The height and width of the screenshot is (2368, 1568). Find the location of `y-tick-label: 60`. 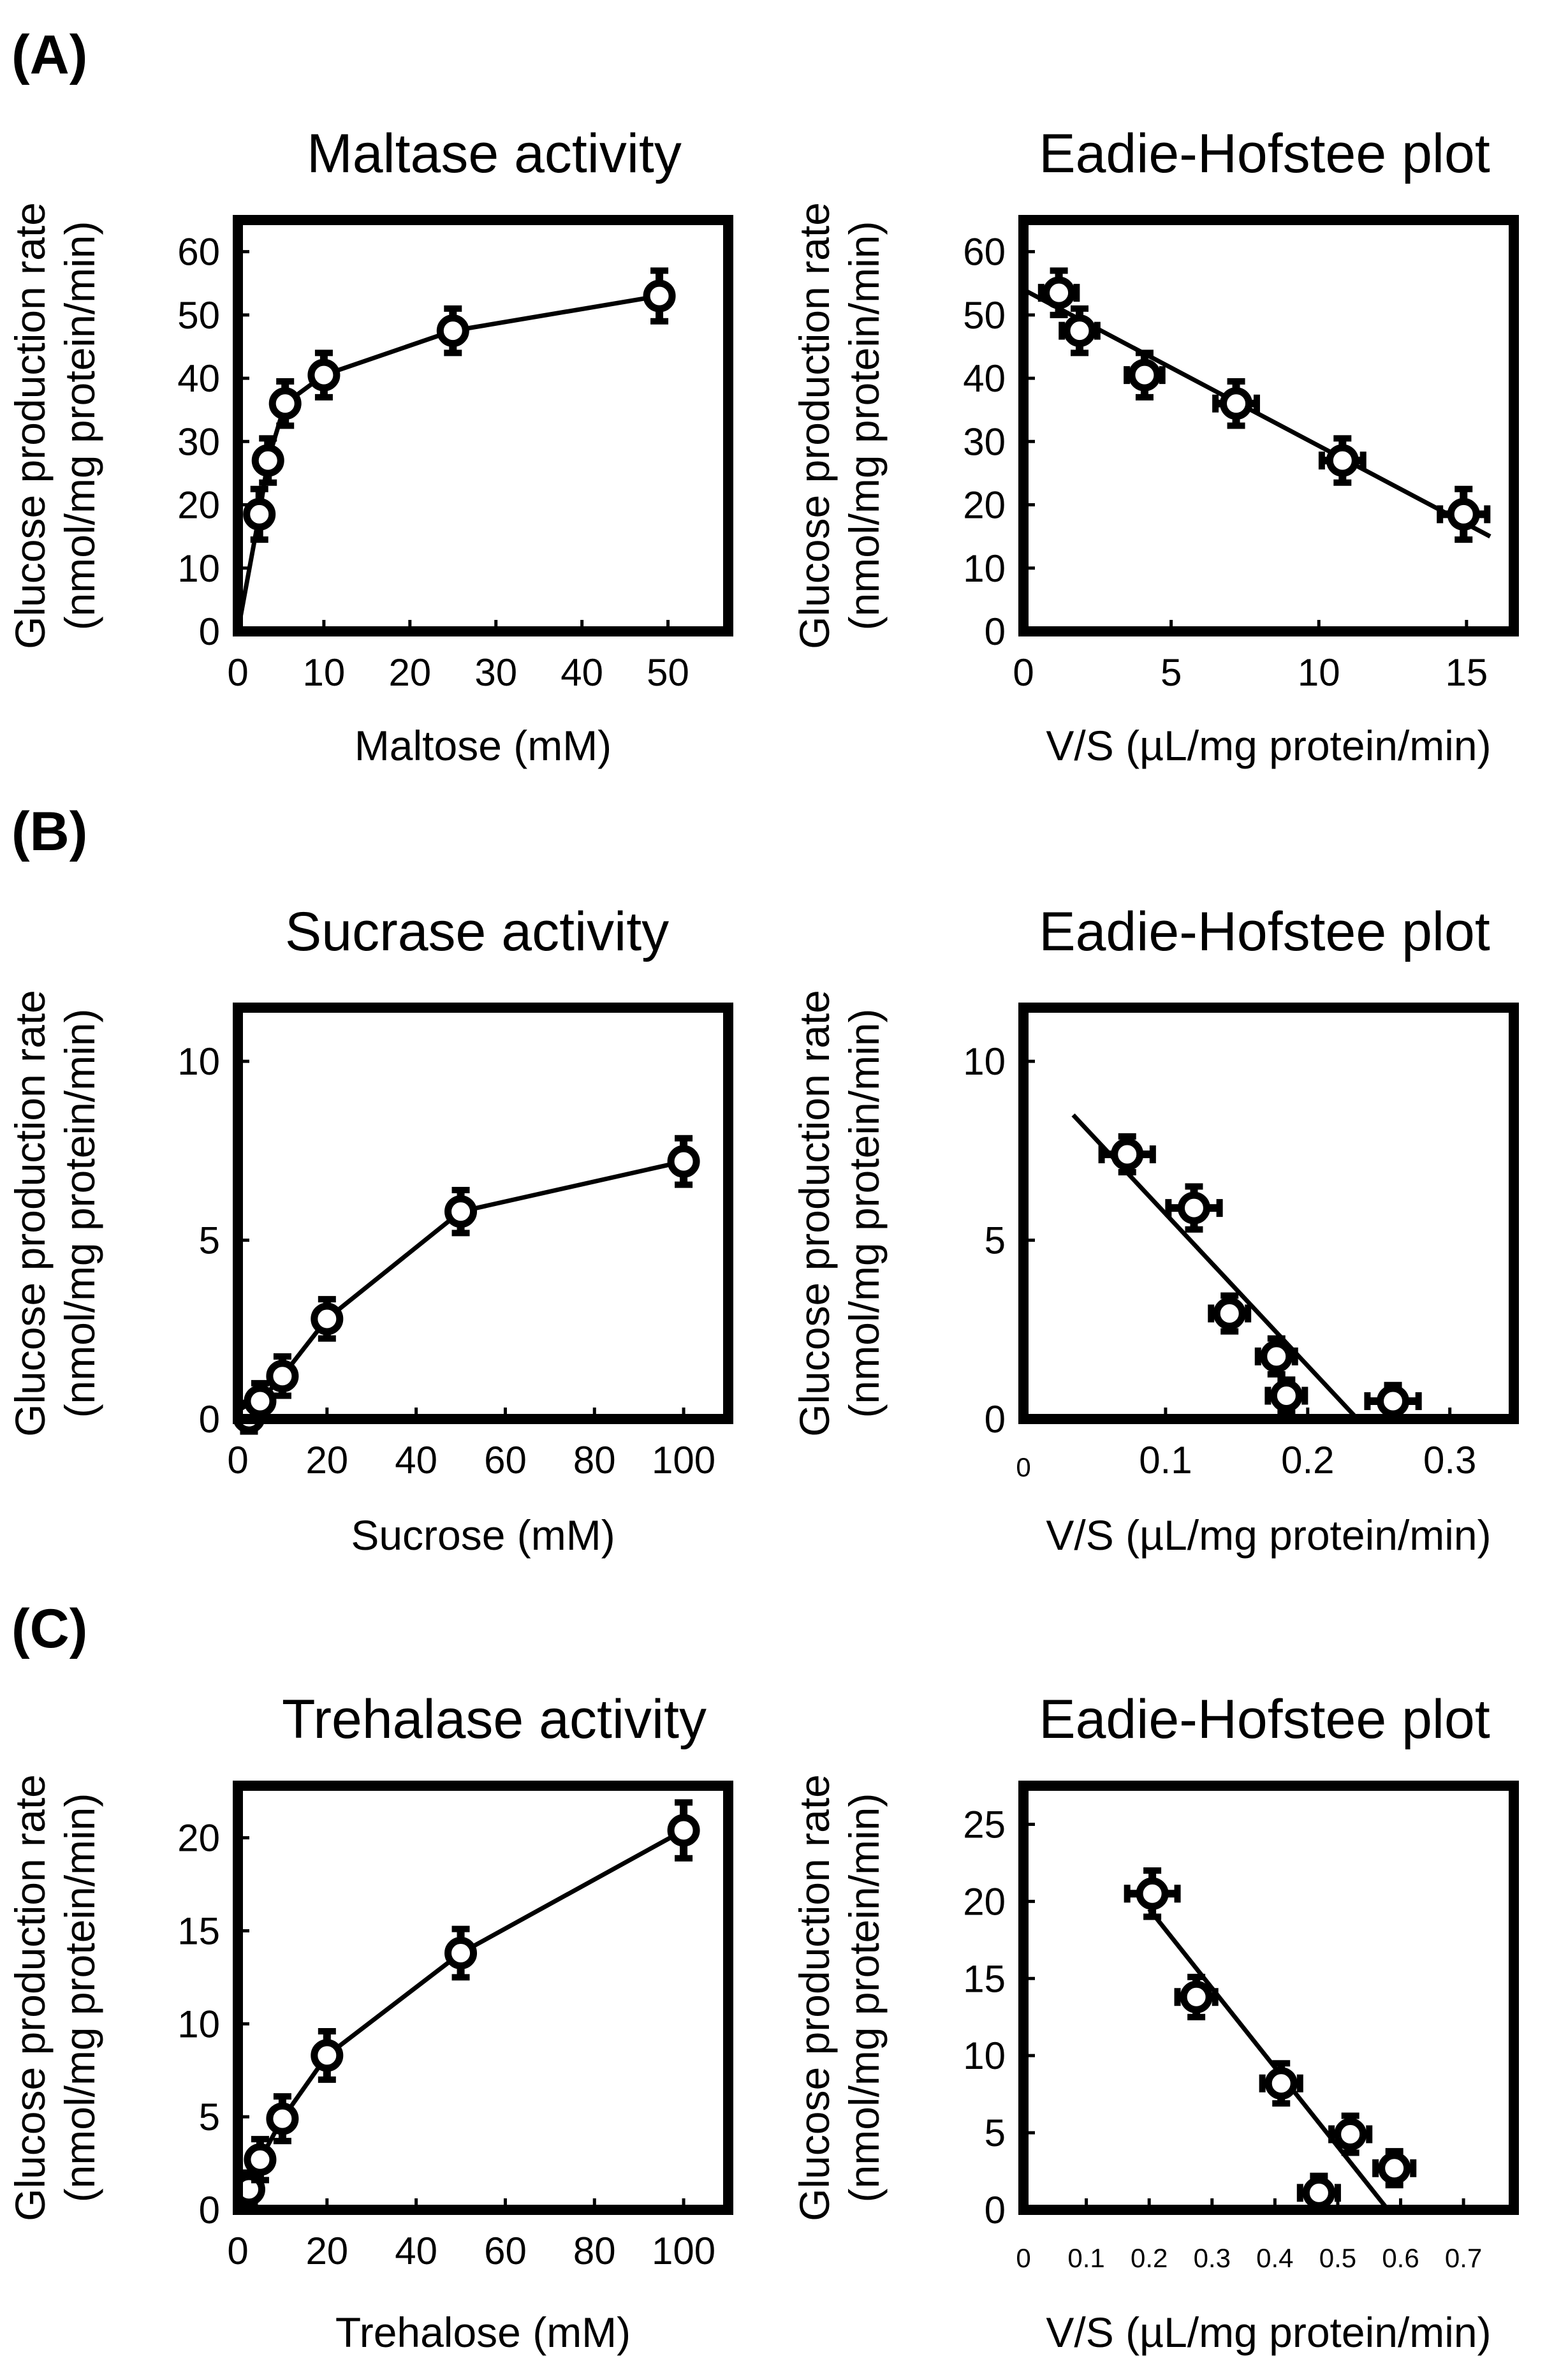

y-tick-label: 60 is located at coordinates (984, 252).